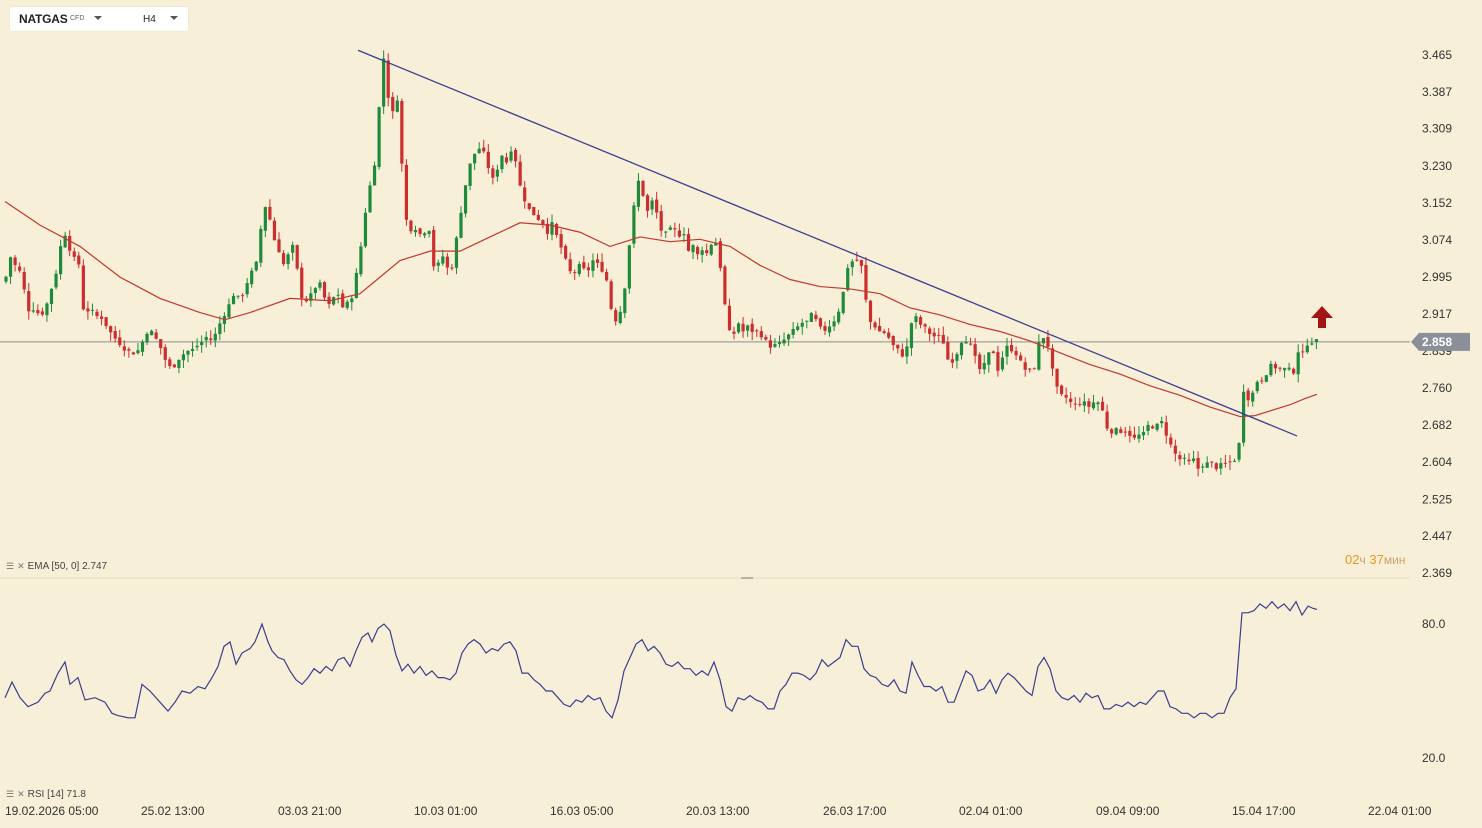 This screenshot has height=828, width=1482. What do you see at coordinates (1437, 92) in the screenshot?
I see `price-axis-label: 3.387` at bounding box center [1437, 92].